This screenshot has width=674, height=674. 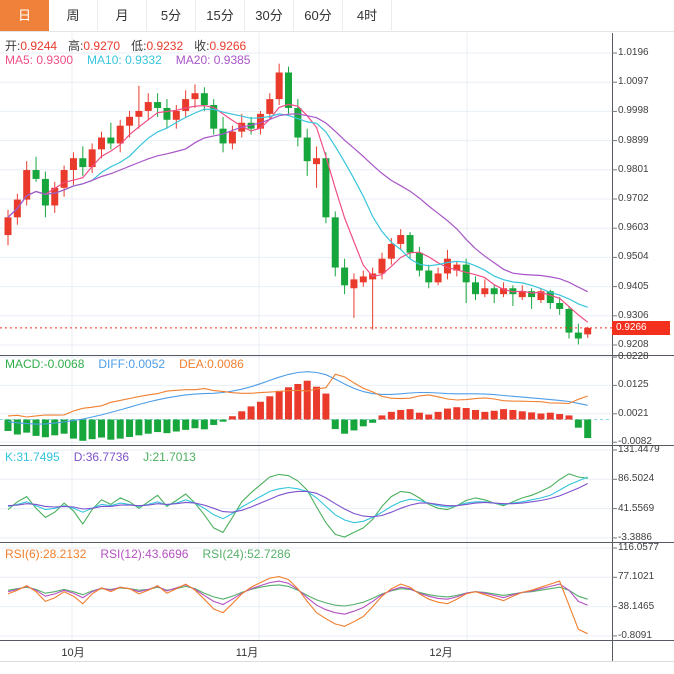 I want to click on j-value: J:21.7013, so click(x=169, y=457).